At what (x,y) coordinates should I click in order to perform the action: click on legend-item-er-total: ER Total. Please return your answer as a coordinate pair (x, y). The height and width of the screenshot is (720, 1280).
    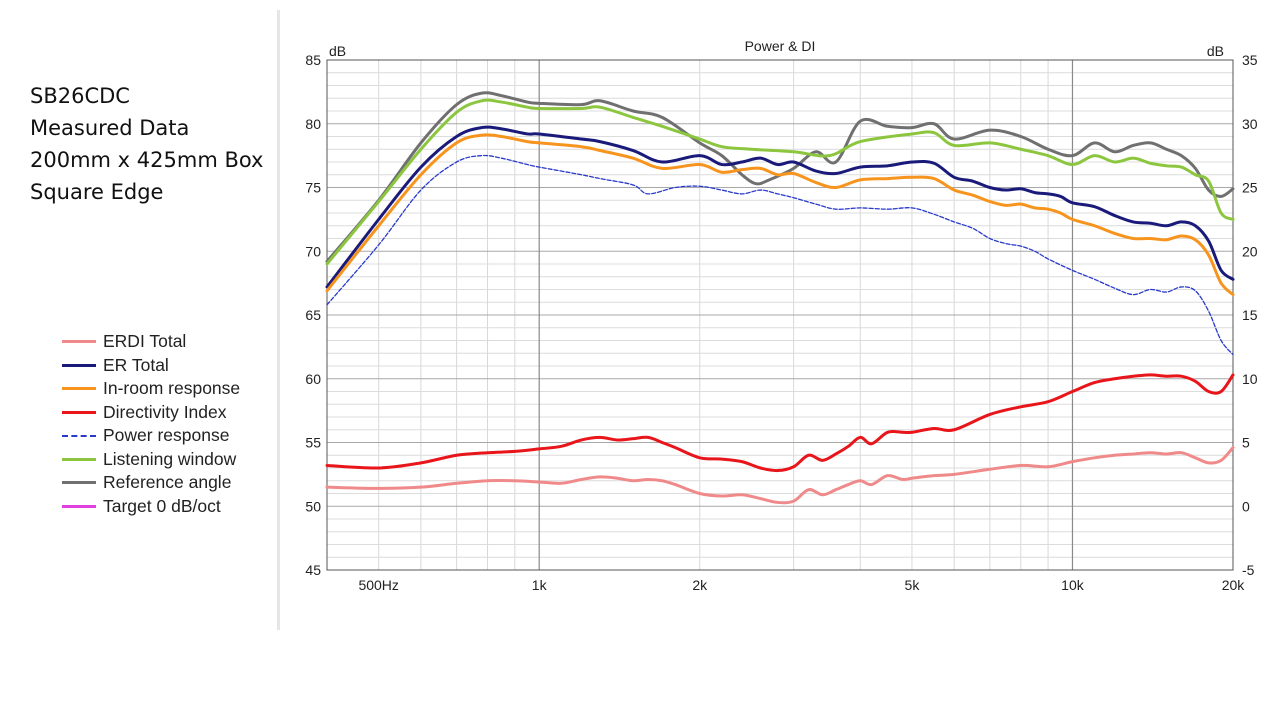
    Looking at the image, I should click on (151, 366).